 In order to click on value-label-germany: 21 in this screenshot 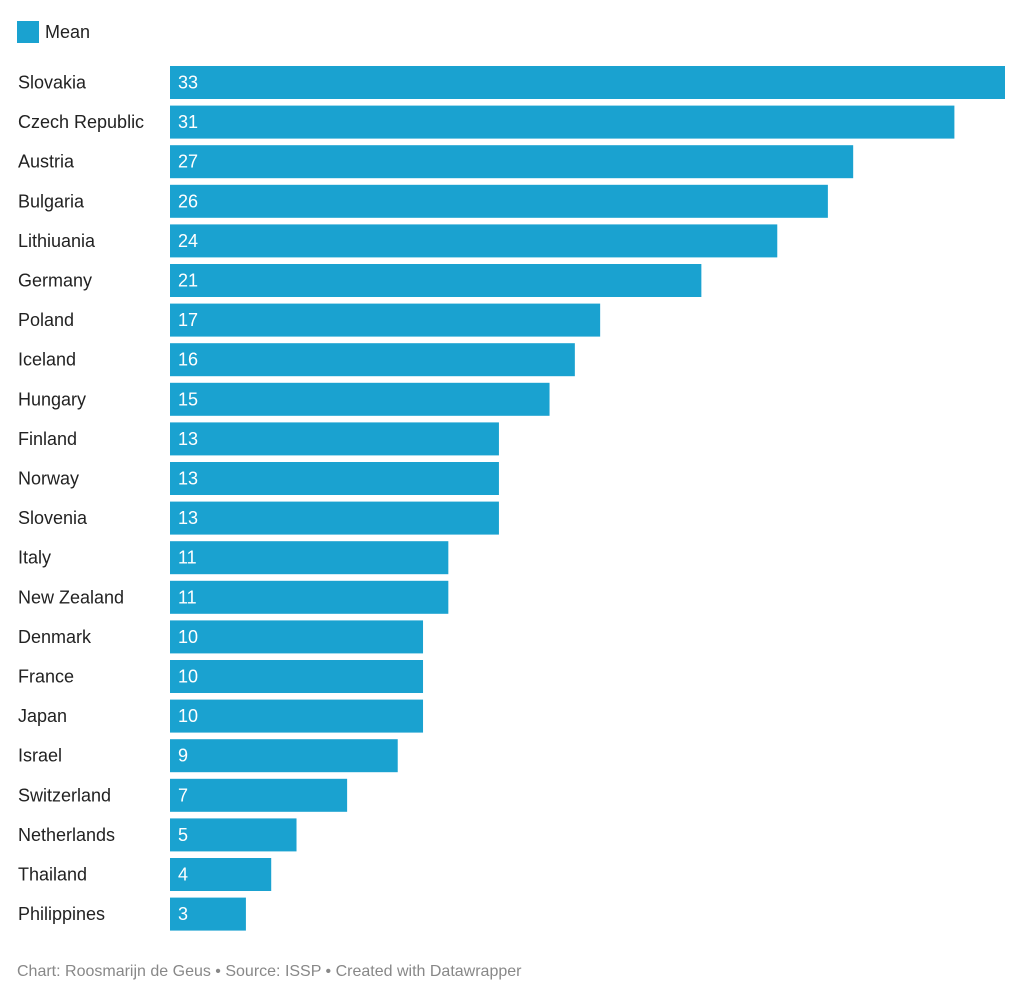, I will do `click(188, 281)`.